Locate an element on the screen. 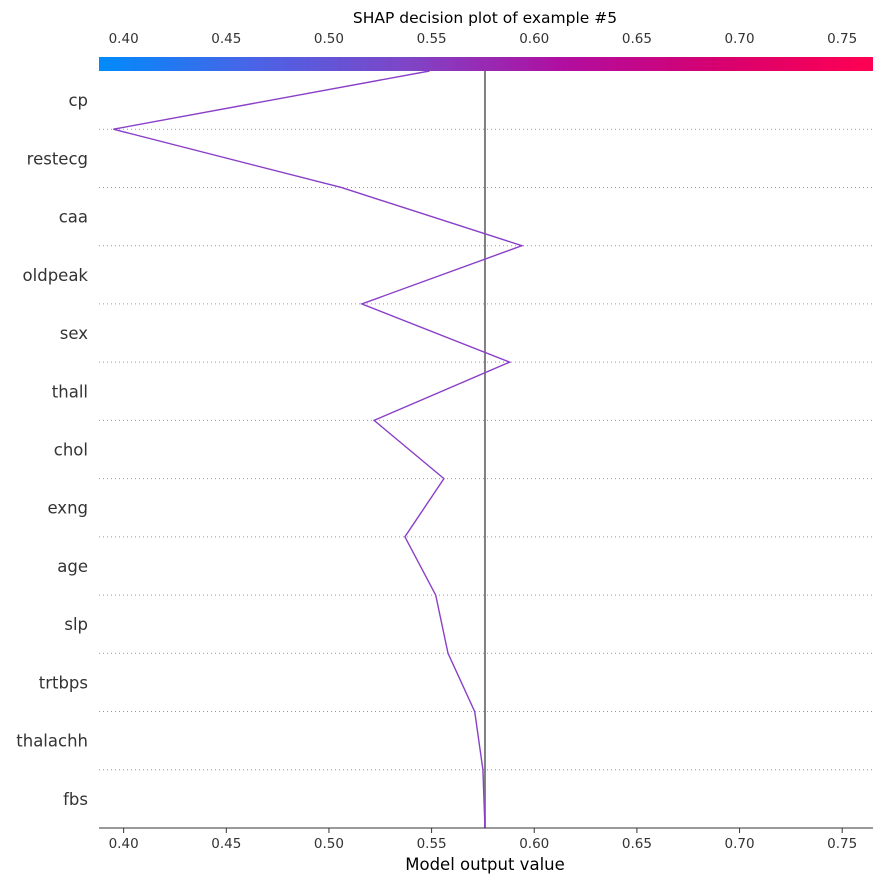 This screenshot has width=883, height=885. top-tick-label: 0.70 is located at coordinates (740, 39).